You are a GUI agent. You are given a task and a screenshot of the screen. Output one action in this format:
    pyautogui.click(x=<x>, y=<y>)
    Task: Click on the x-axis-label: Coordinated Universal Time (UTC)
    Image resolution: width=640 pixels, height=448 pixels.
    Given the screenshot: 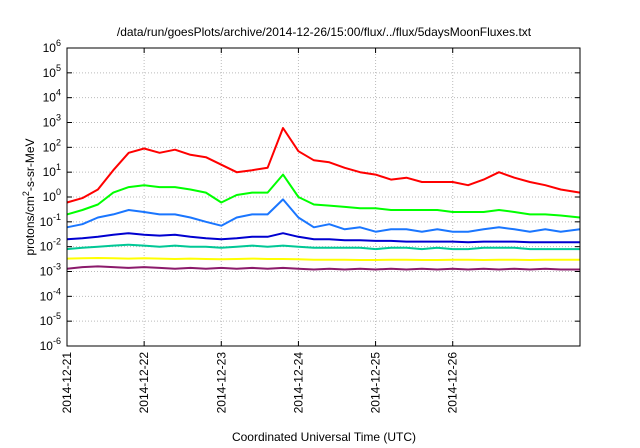 What is the action you would take?
    pyautogui.click(x=324, y=437)
    